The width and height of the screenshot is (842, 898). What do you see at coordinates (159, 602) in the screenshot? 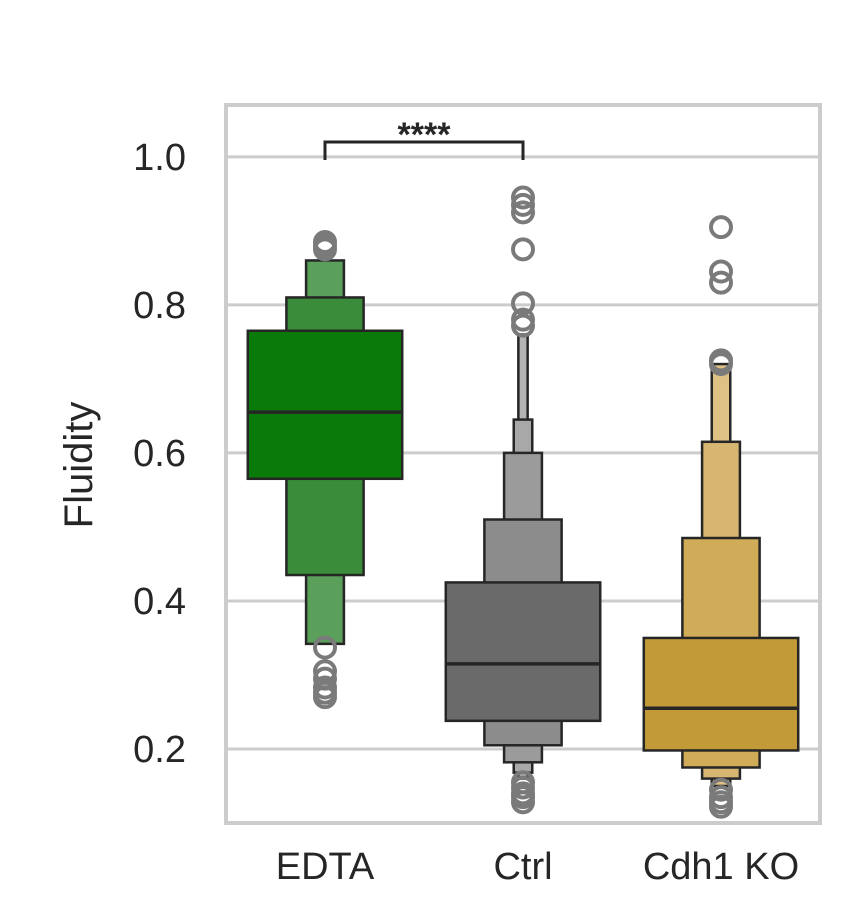
I see `y-tick-label-1: 0.4` at bounding box center [159, 602].